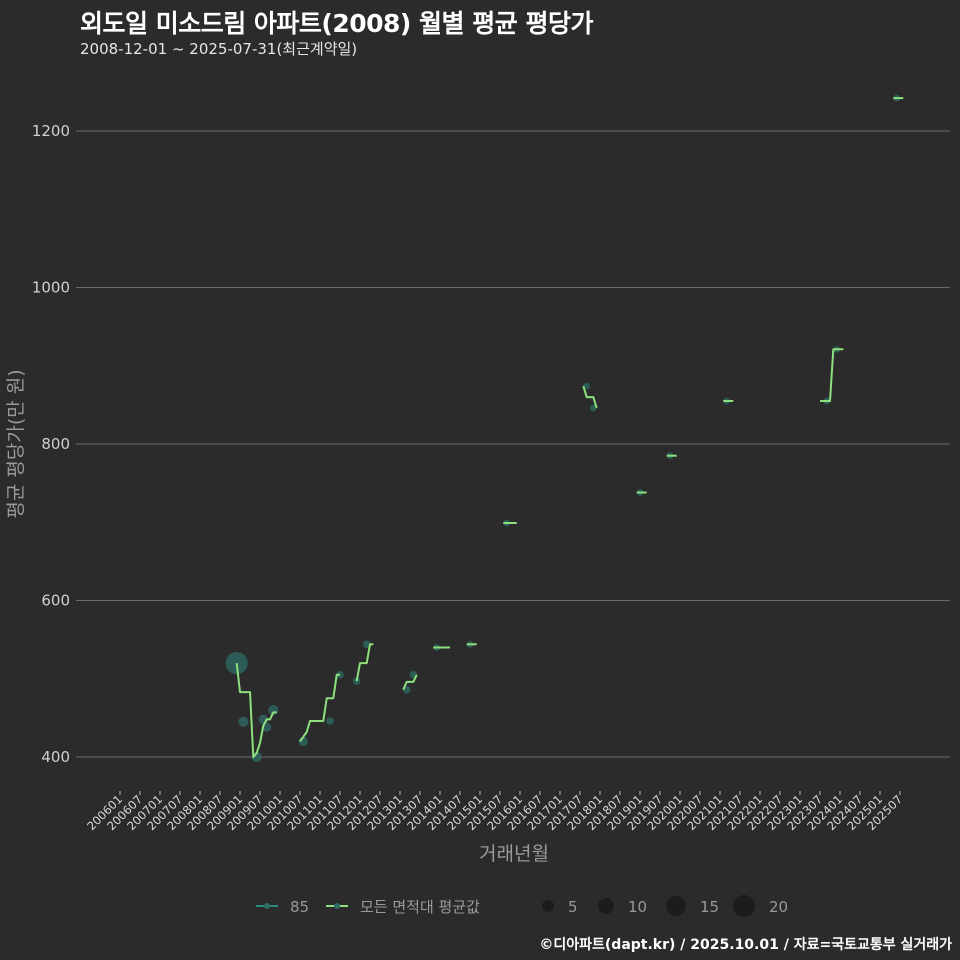  I want to click on legend-size-label: 20, so click(778, 907).